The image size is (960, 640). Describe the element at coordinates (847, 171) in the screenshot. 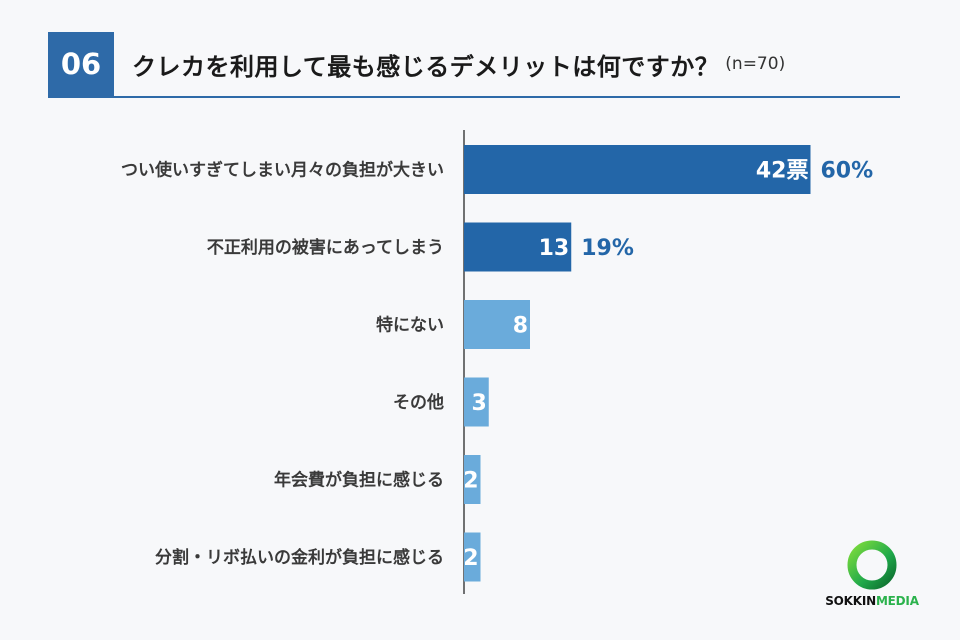

I see `percent-label-0: 60%` at that location.